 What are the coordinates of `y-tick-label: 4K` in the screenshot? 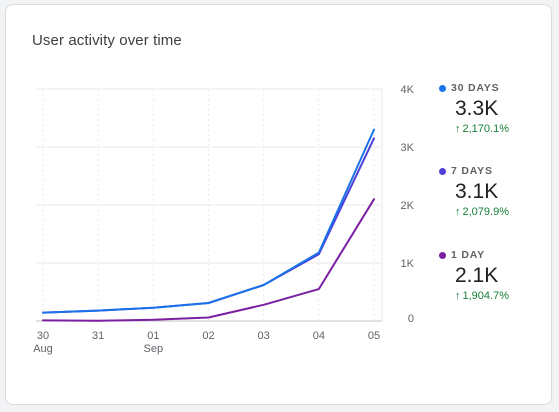 It's located at (408, 90).